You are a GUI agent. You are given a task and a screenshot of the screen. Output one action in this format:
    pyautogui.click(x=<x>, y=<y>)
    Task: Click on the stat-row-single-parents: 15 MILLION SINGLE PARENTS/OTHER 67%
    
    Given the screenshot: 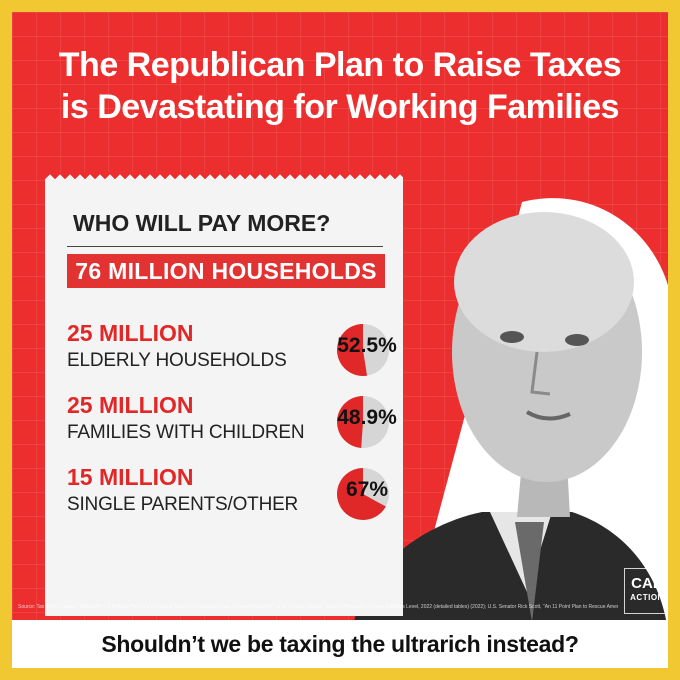 What is the action you would take?
    pyautogui.click(x=232, y=494)
    